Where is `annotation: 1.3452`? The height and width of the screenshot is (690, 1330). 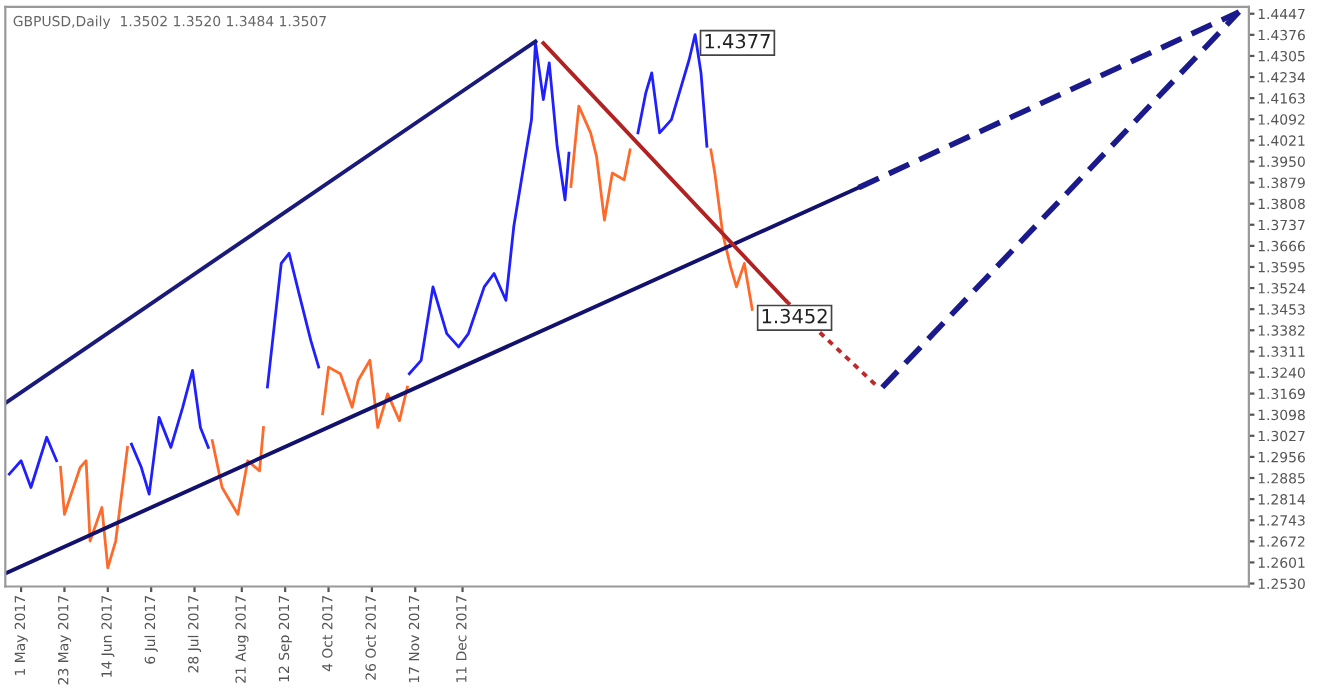 annotation: 1.3452 is located at coordinates (794, 316).